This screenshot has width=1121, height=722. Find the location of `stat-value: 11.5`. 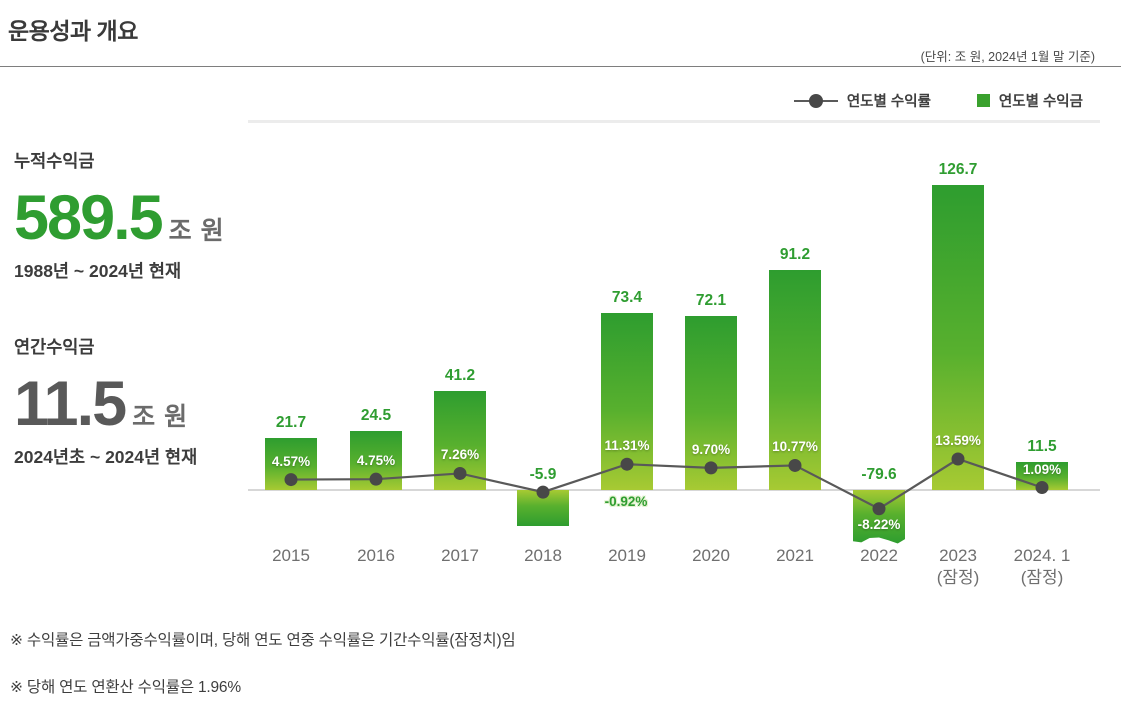

stat-value: 11.5 is located at coordinates (70, 404).